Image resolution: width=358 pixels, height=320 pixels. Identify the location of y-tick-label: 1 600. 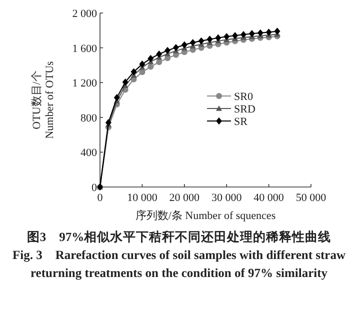
(85, 48).